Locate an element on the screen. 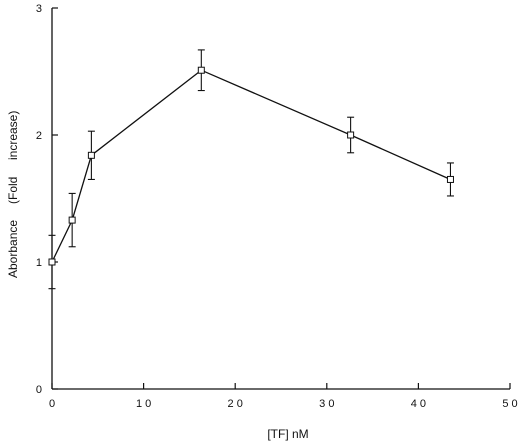  x-tick-label: 3 0 is located at coordinates (326, 404).